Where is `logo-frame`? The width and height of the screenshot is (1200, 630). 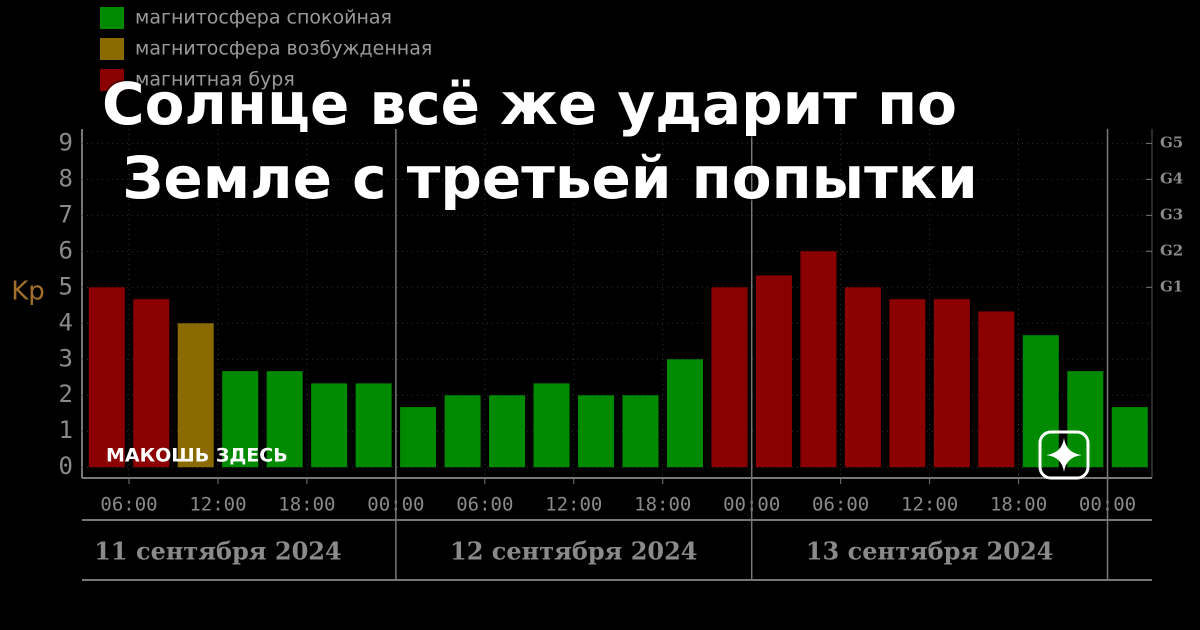 logo-frame is located at coordinates (1064, 455).